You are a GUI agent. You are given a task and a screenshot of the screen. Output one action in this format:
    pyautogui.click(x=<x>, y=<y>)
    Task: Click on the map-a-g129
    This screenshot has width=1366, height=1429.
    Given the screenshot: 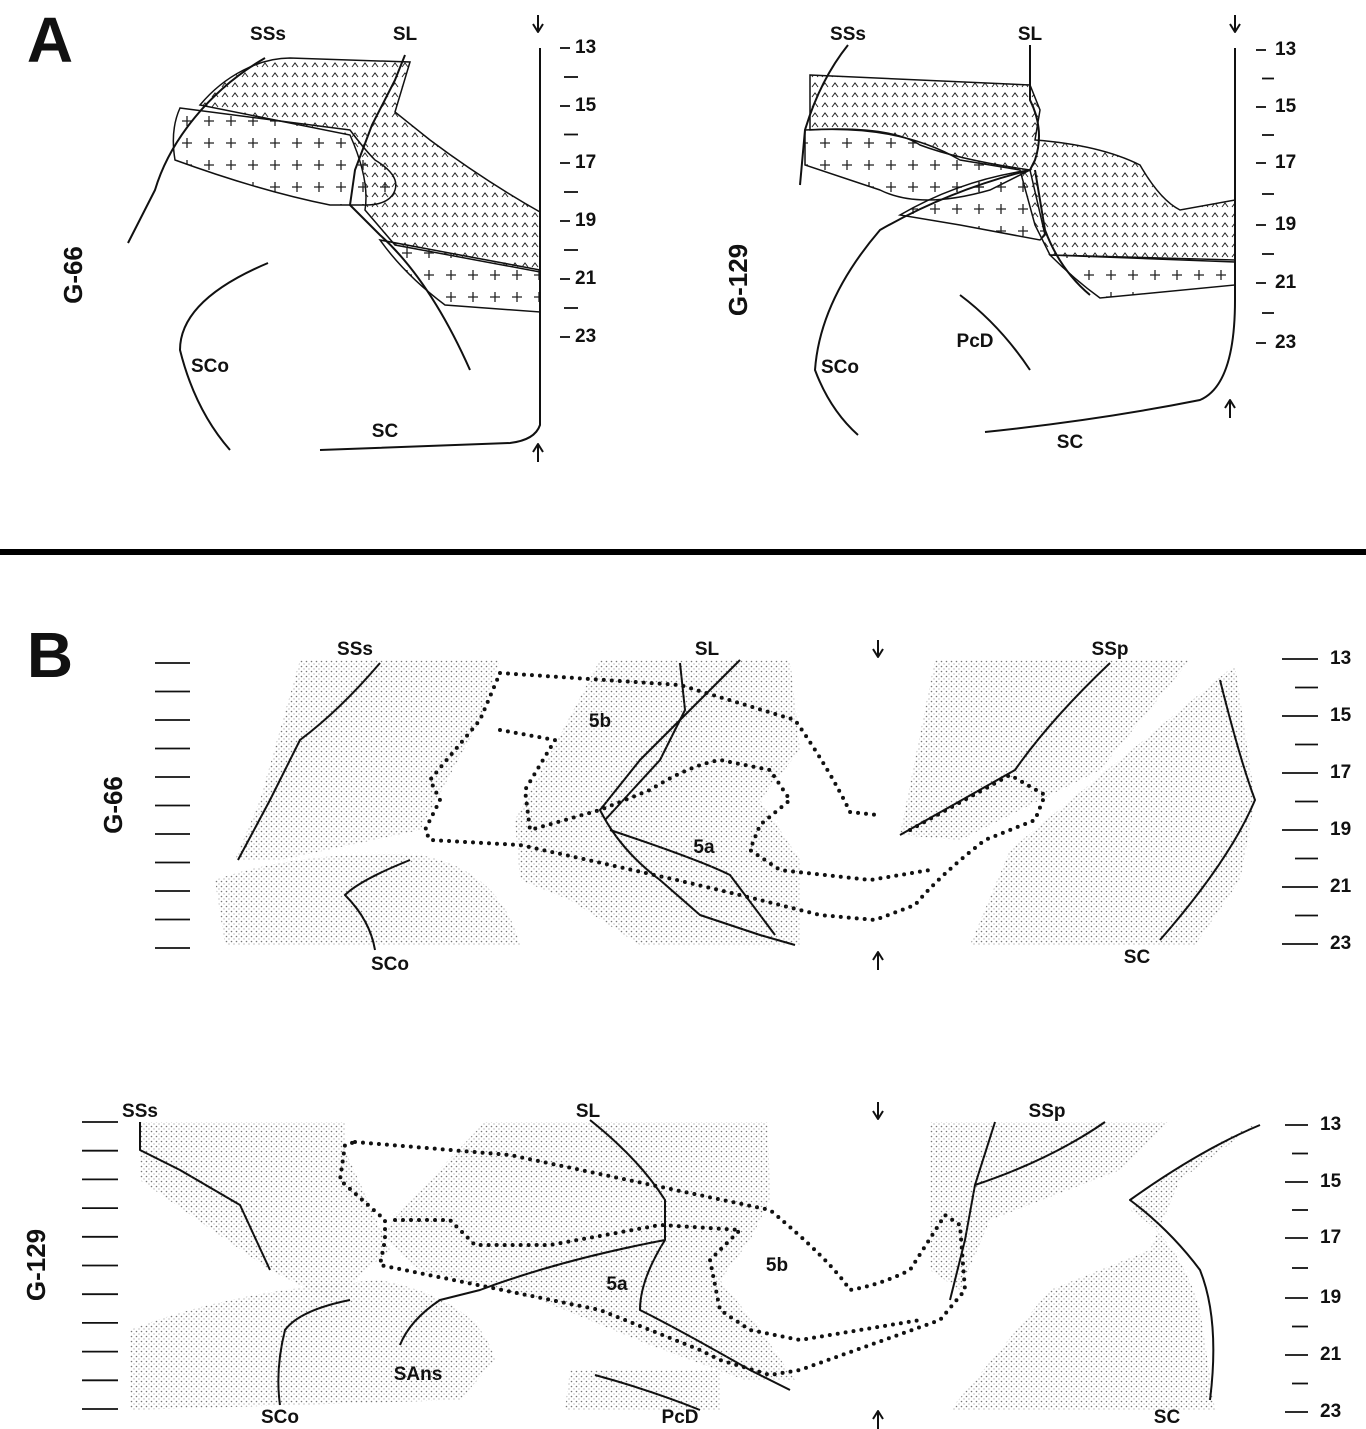 What is the action you would take?
    pyautogui.click(x=1020, y=225)
    